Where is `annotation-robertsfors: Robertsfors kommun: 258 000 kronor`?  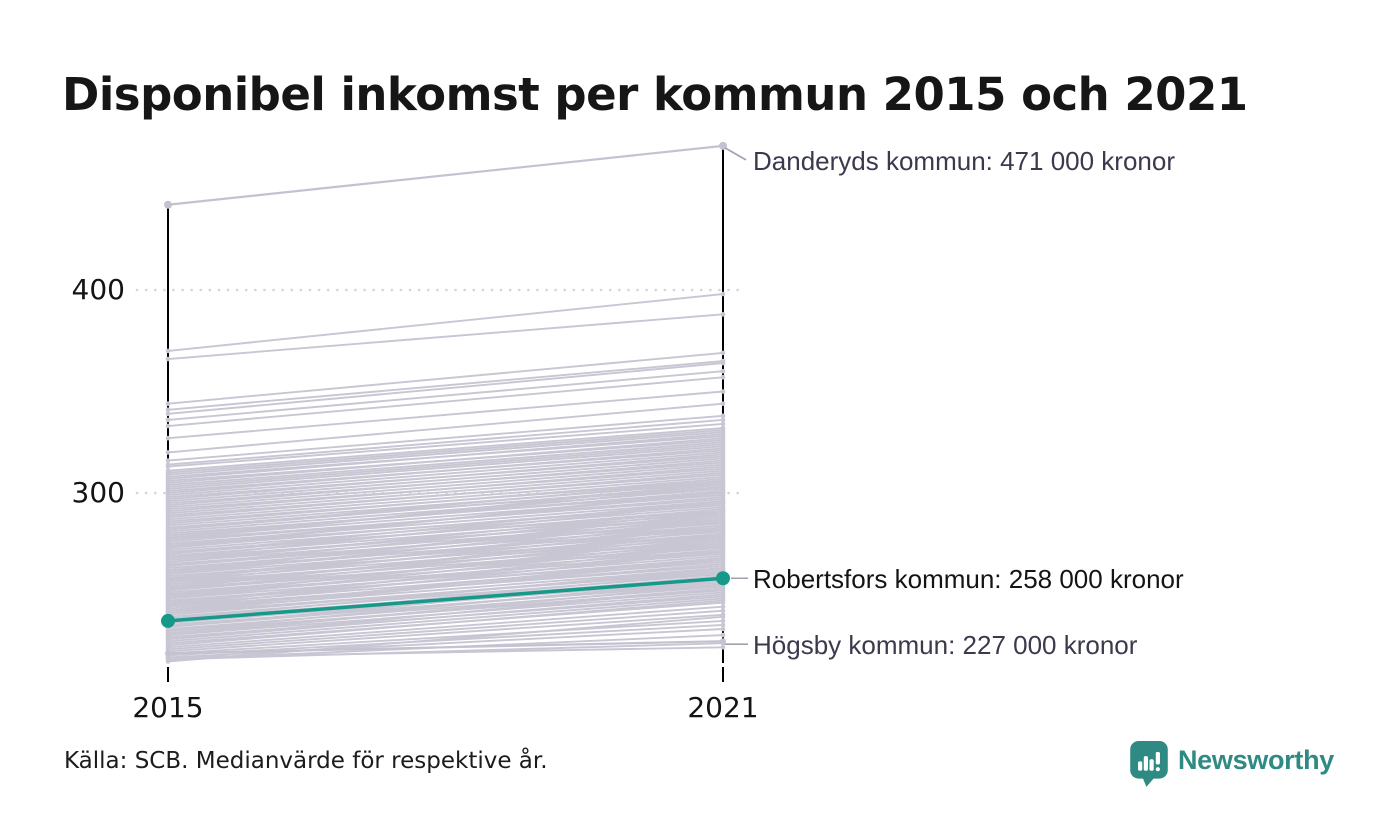 annotation-robertsfors: Robertsfors kommun: 258 000 kronor is located at coordinates (968, 579).